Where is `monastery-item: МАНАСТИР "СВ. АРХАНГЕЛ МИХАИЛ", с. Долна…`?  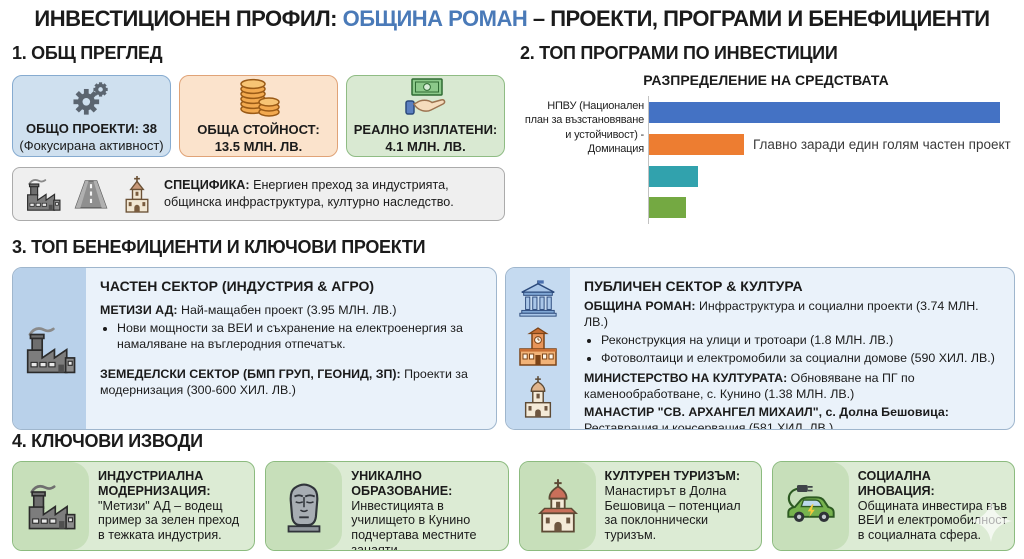
monastery-item: МАНАСТИР "СВ. АРХАНГЕЛ МИХАИЛ", с. Долна… is located at coordinates (766, 417).